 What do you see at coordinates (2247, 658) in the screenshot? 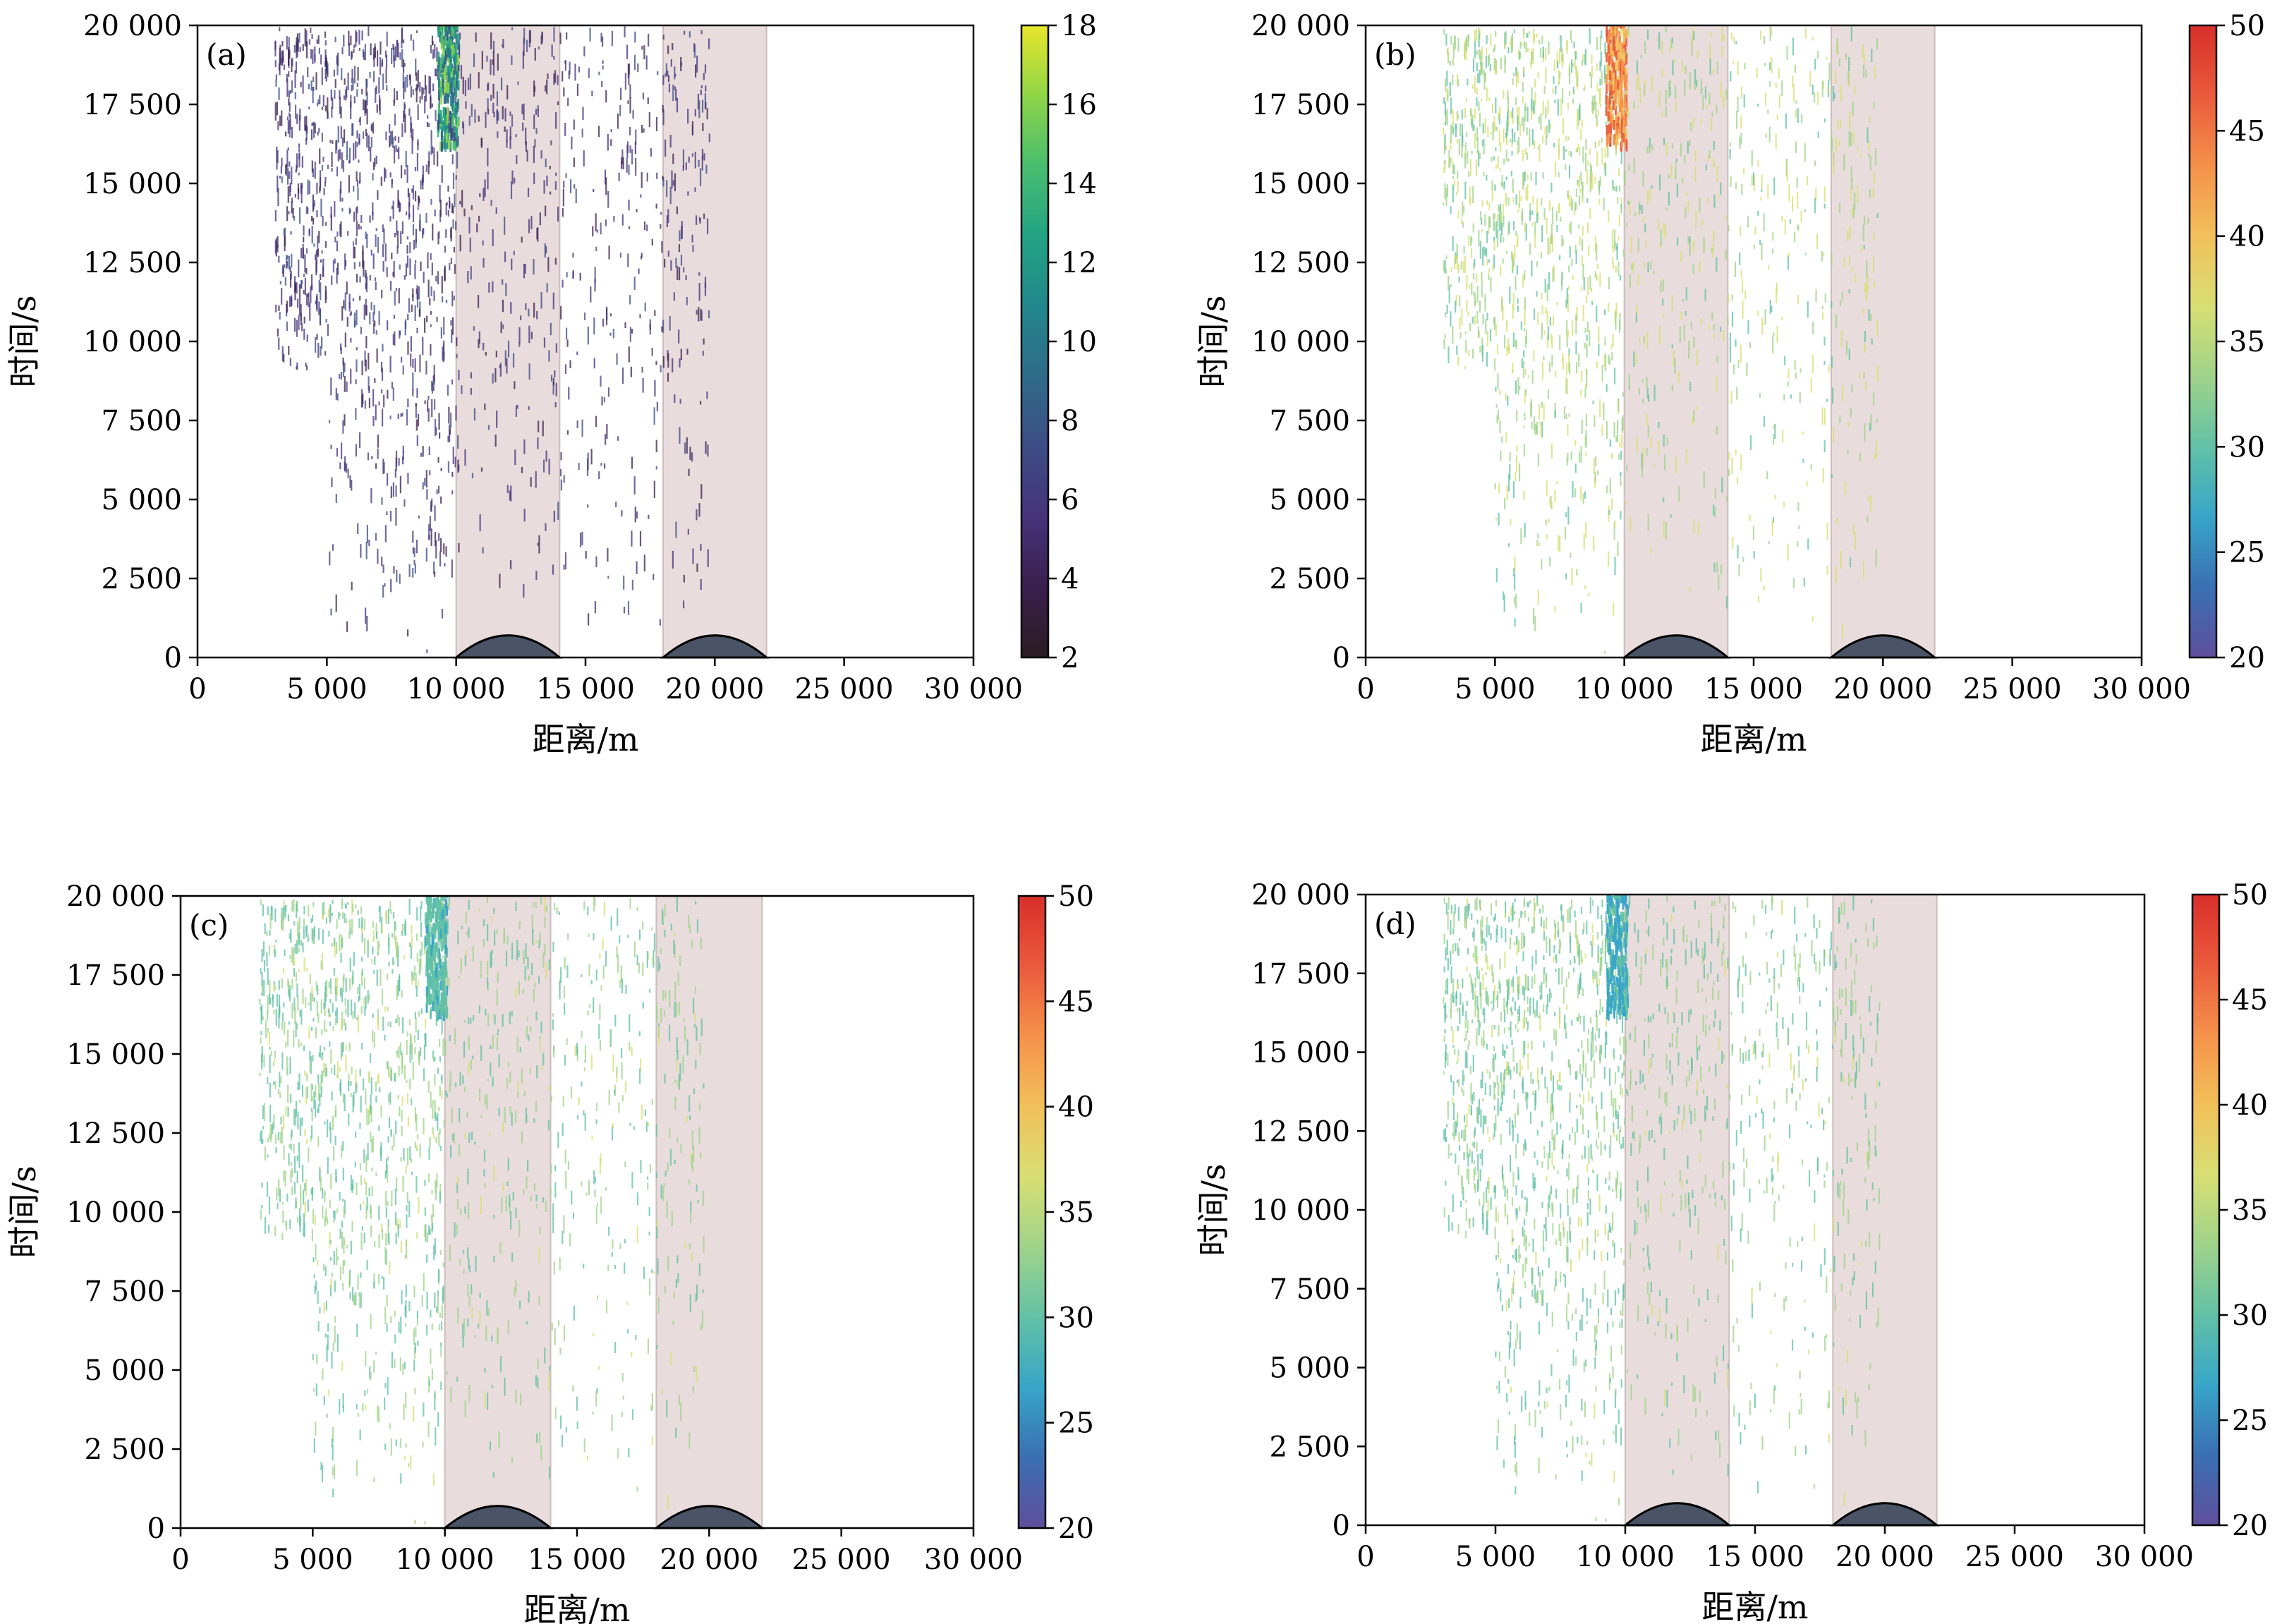
I see `colorbar-tick-label: 20` at bounding box center [2247, 658].